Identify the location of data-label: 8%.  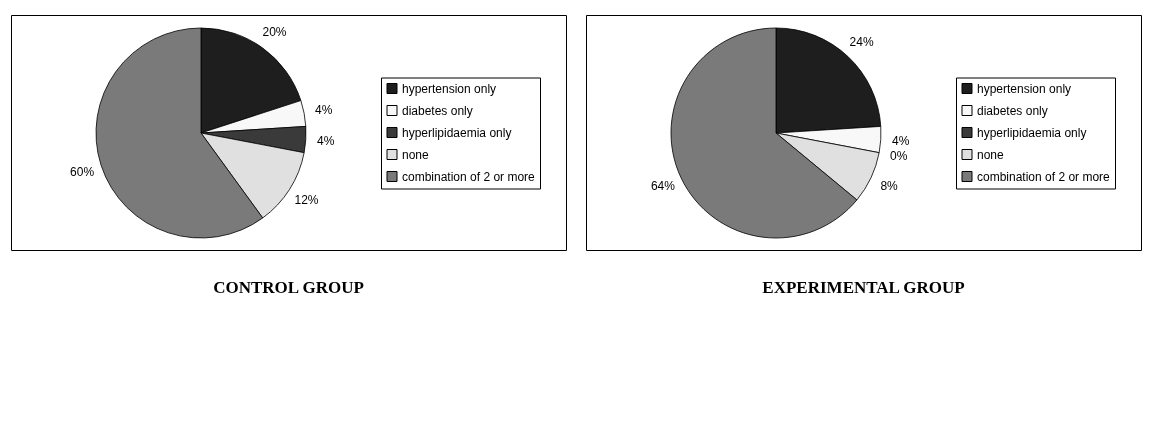
(889, 186).